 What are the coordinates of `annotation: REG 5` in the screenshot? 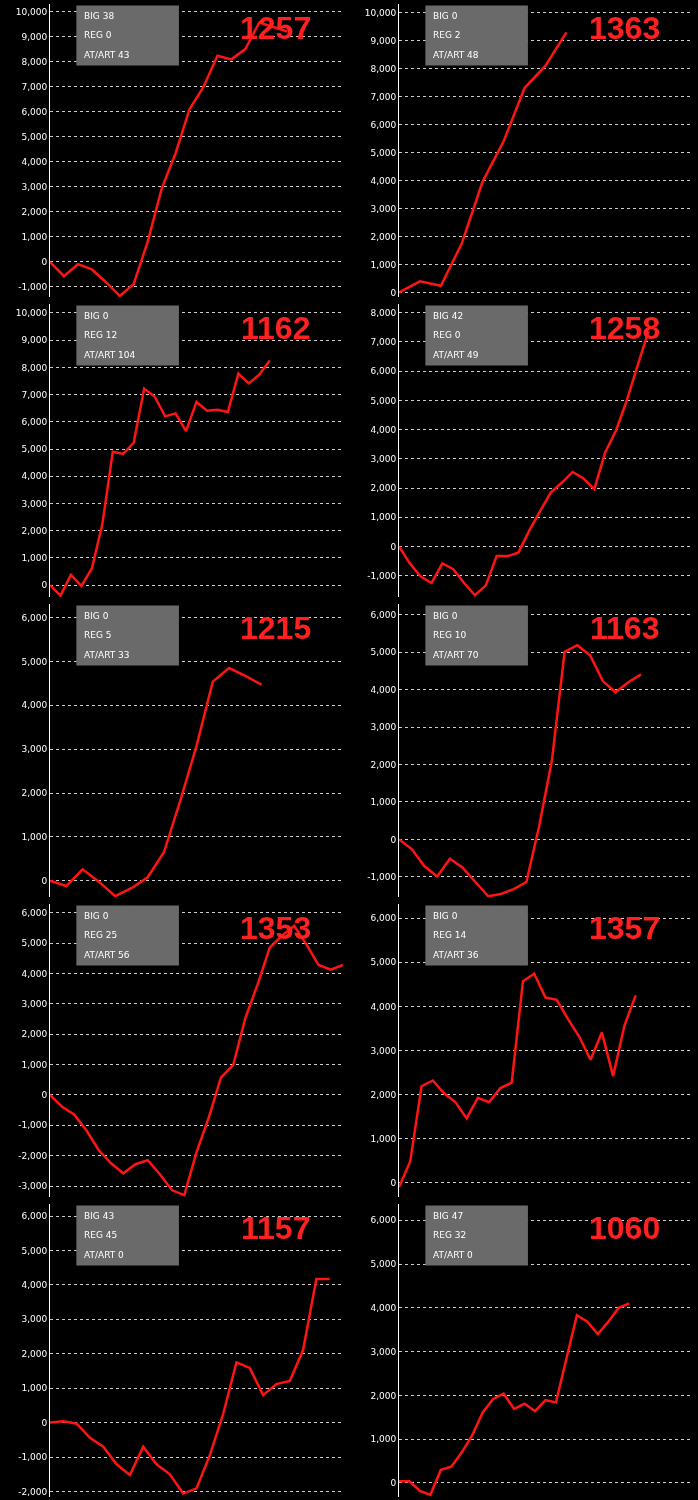 It's located at (98, 635).